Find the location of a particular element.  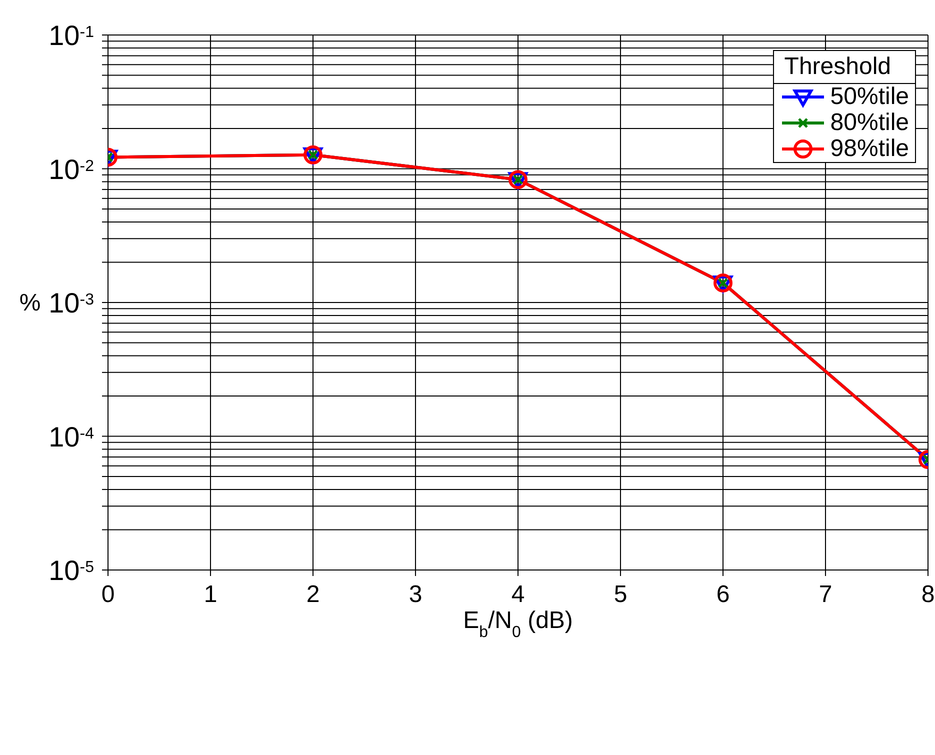

x-tick-label: 8 is located at coordinates (928, 594).